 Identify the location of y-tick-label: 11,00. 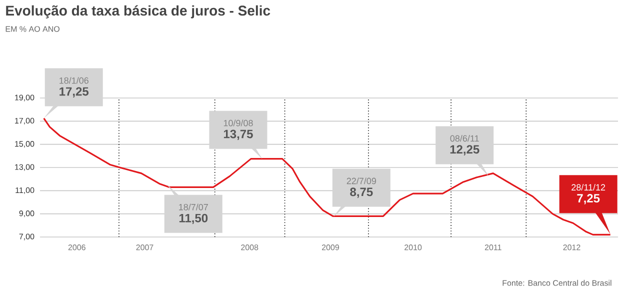
(25, 190).